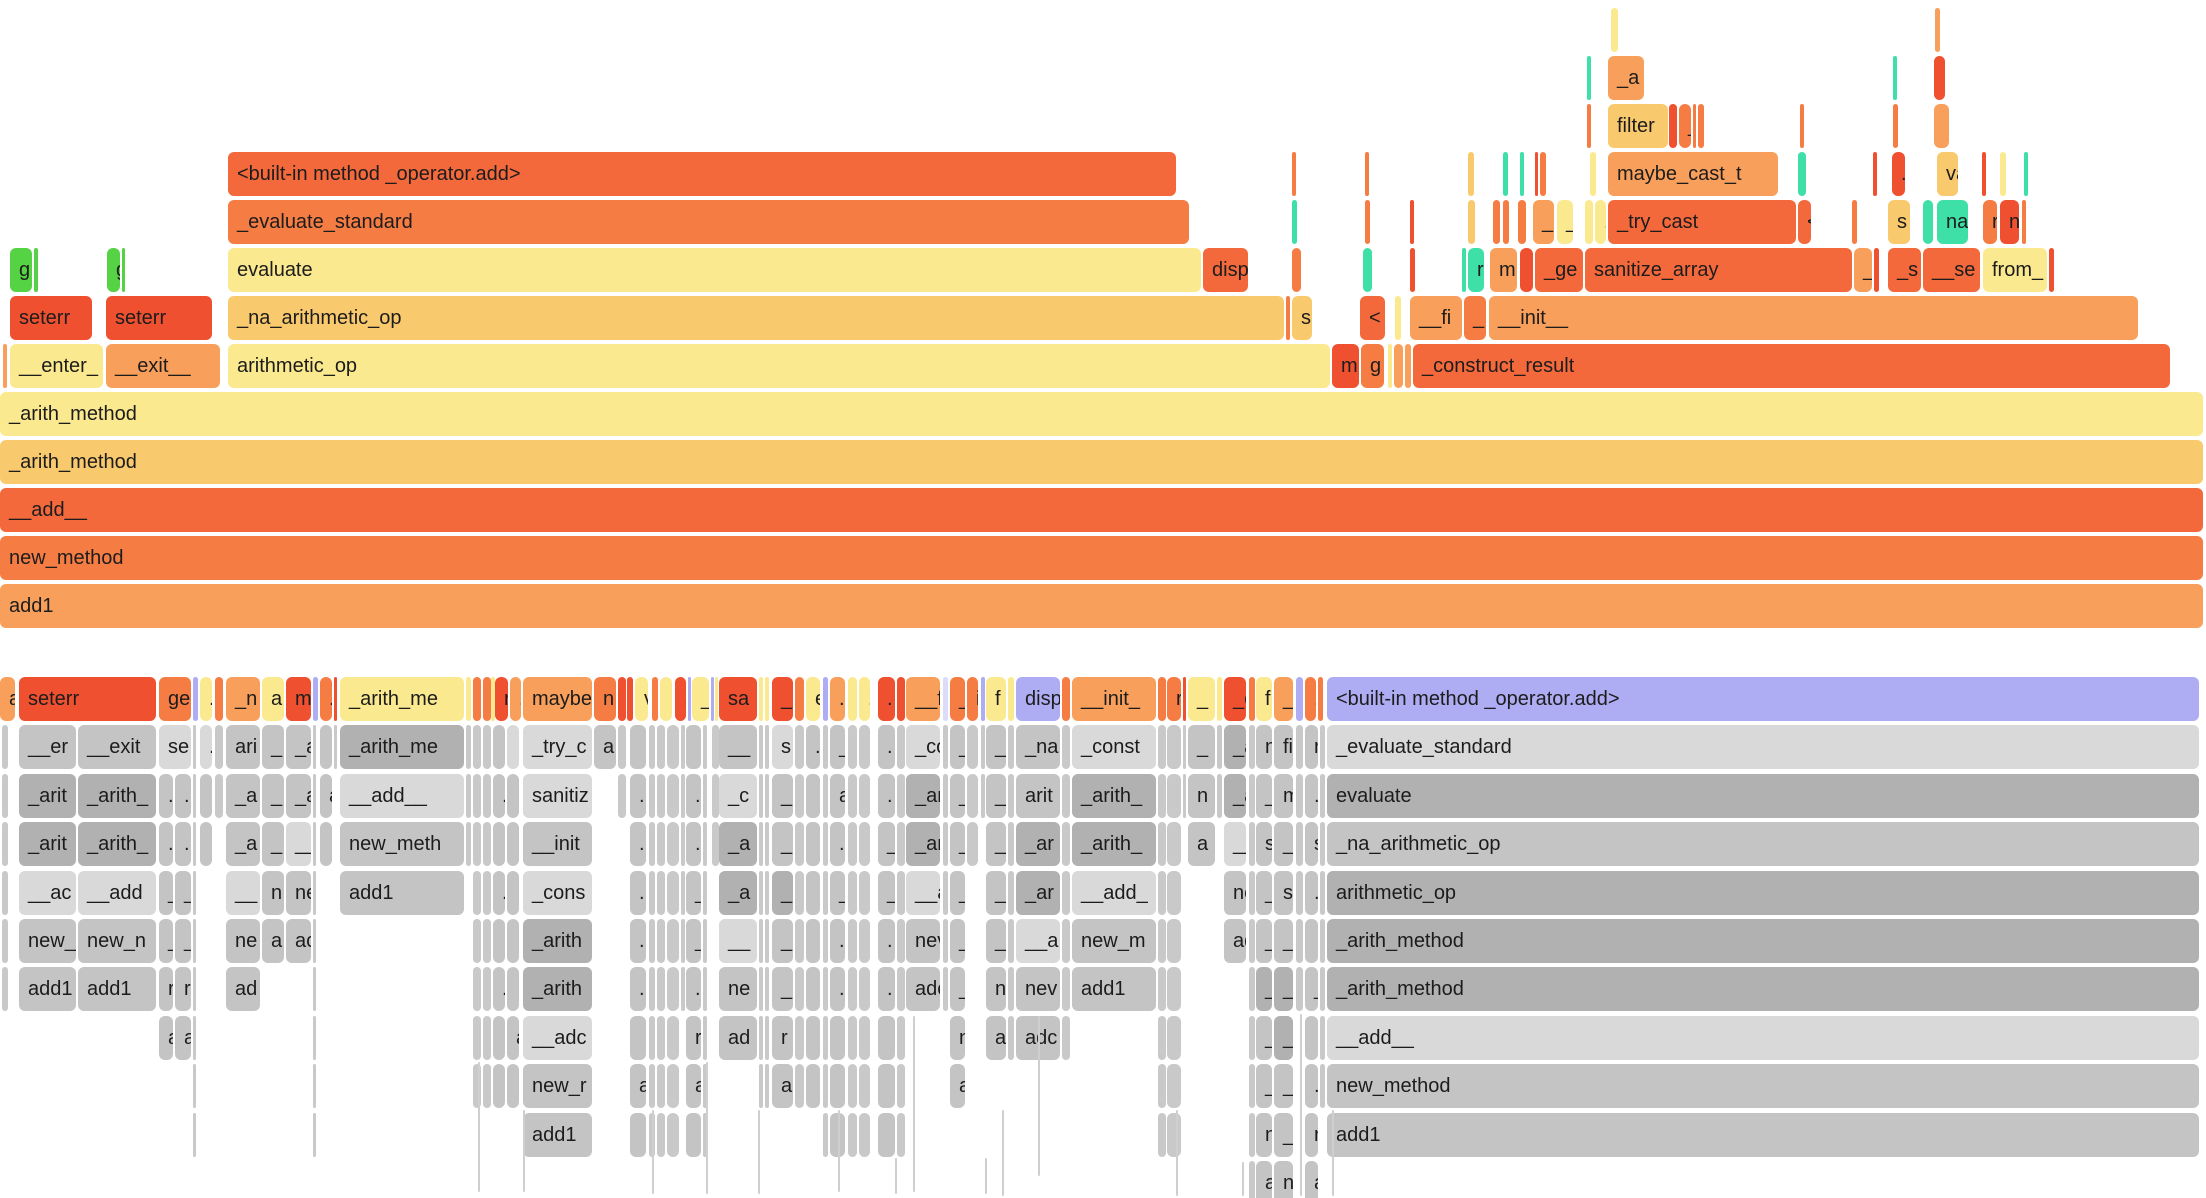 This screenshot has width=2206, height=1198. I want to click on flame-bar: ., so click(1600, 222).